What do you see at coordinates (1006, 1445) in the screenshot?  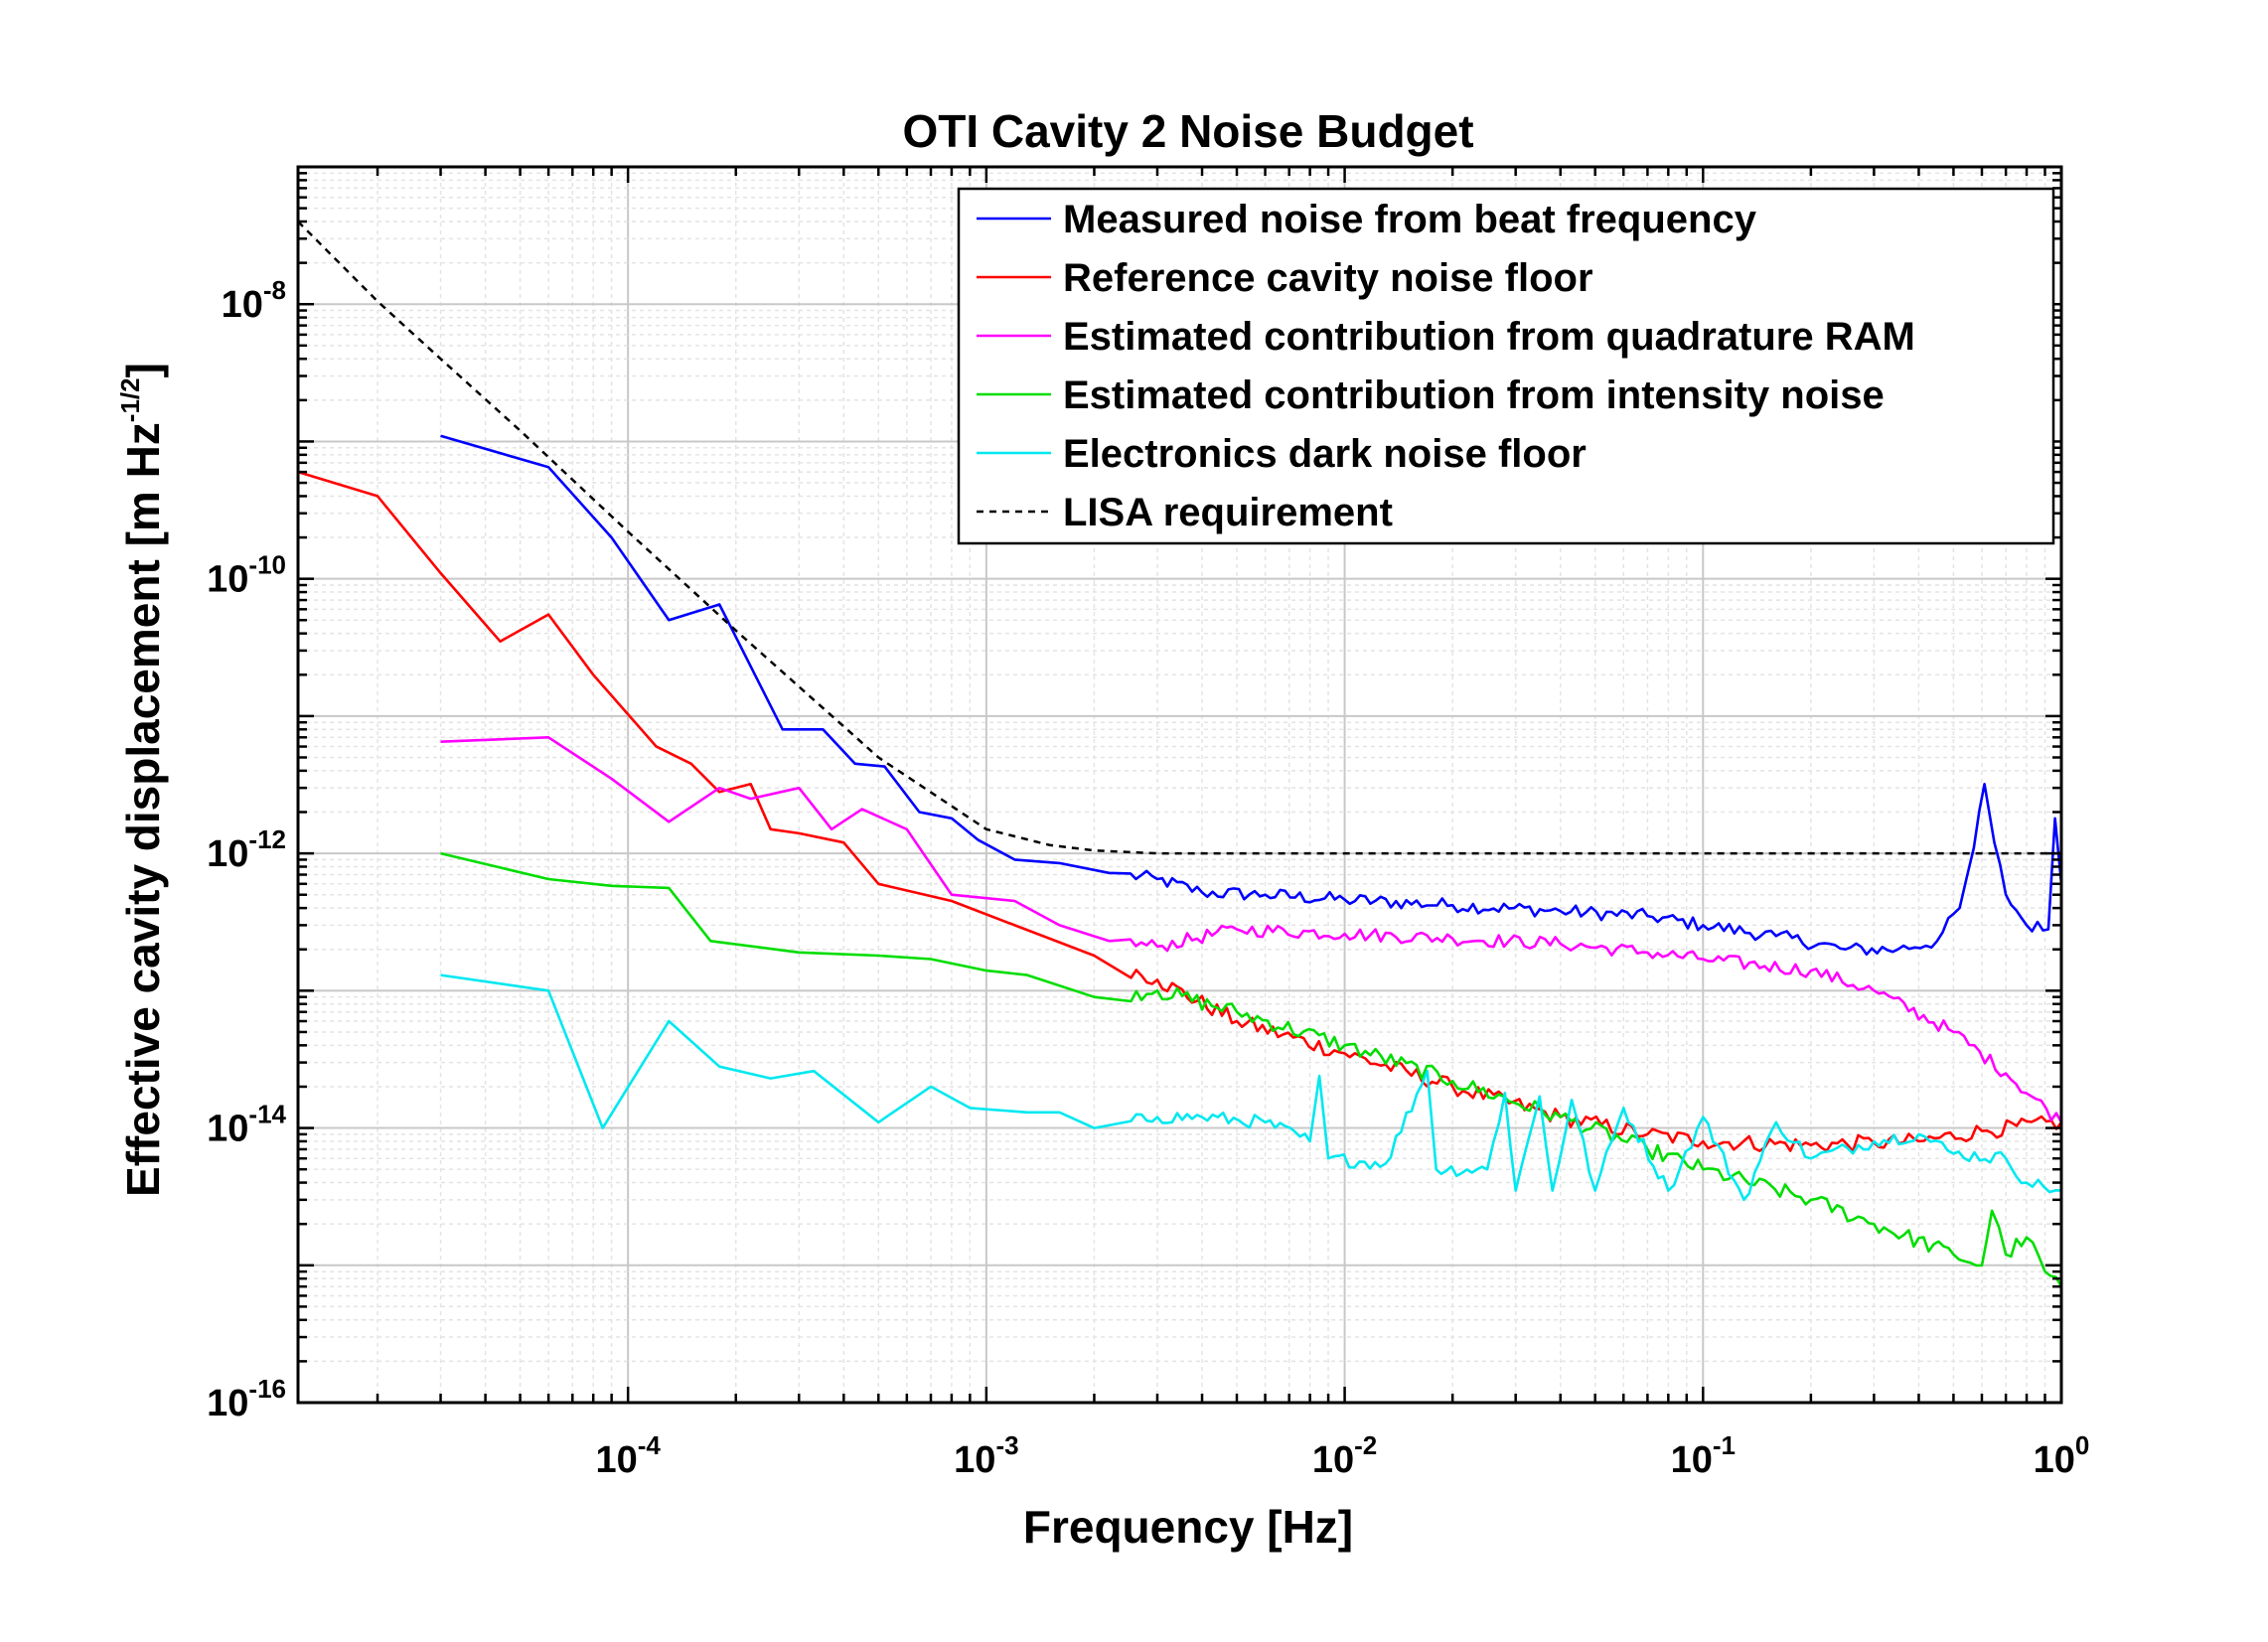 I see `x-tick-label-exponent: -3` at bounding box center [1006, 1445].